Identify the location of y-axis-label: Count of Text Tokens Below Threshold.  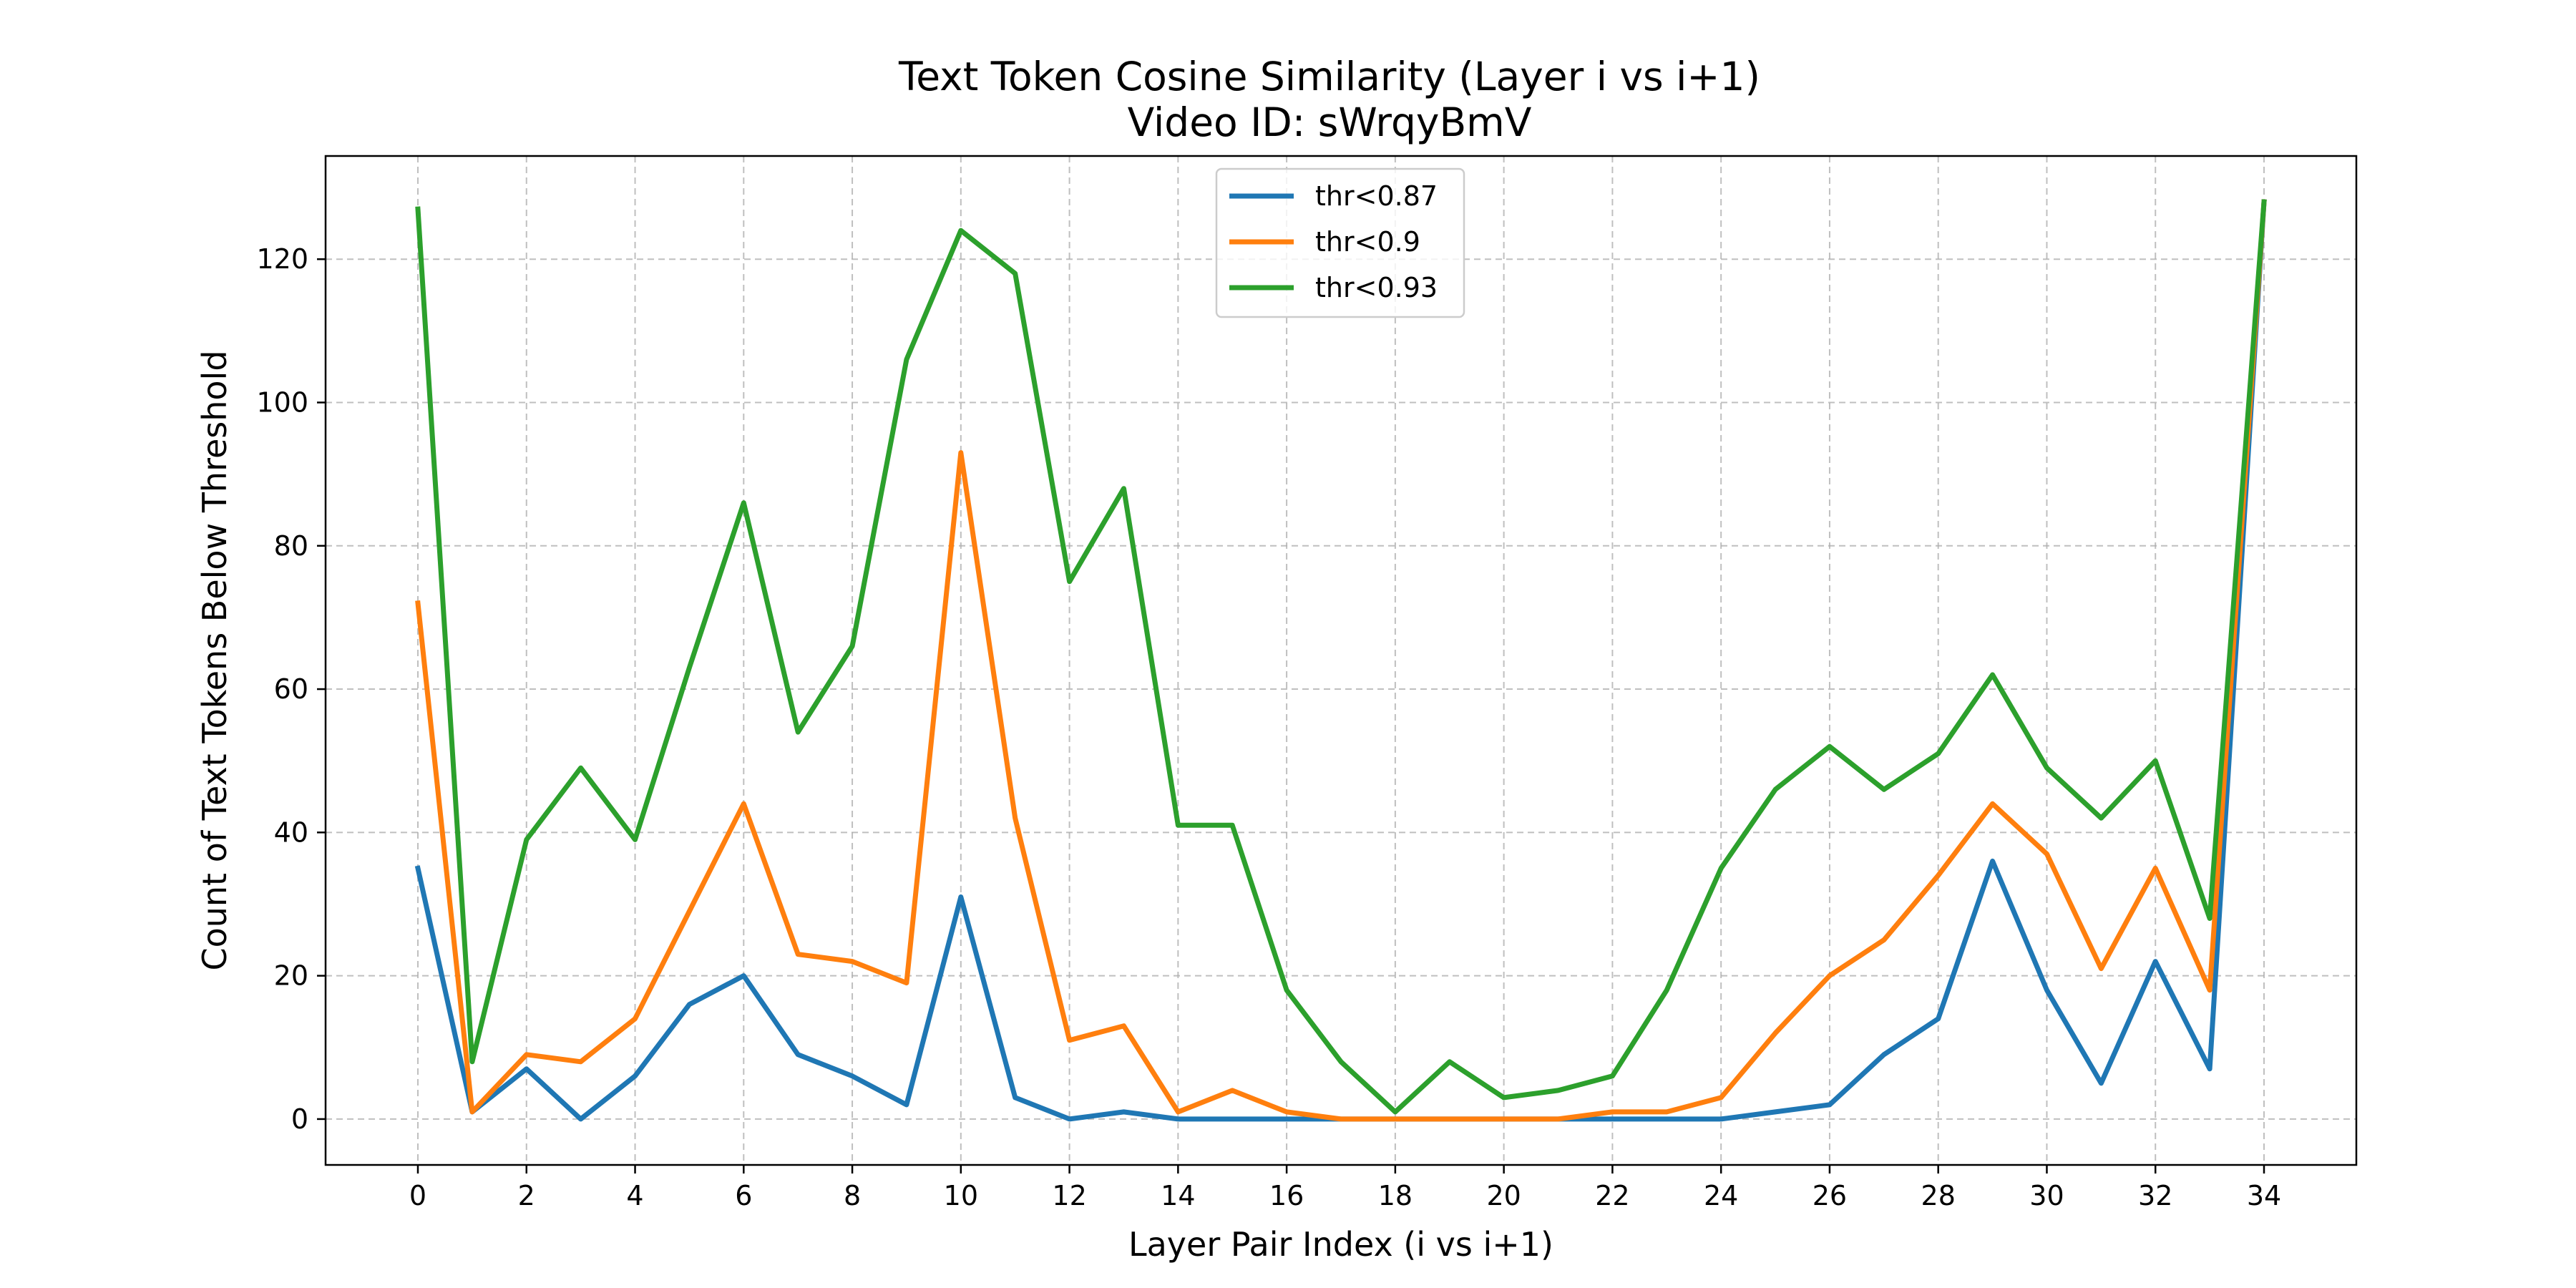
(214, 660).